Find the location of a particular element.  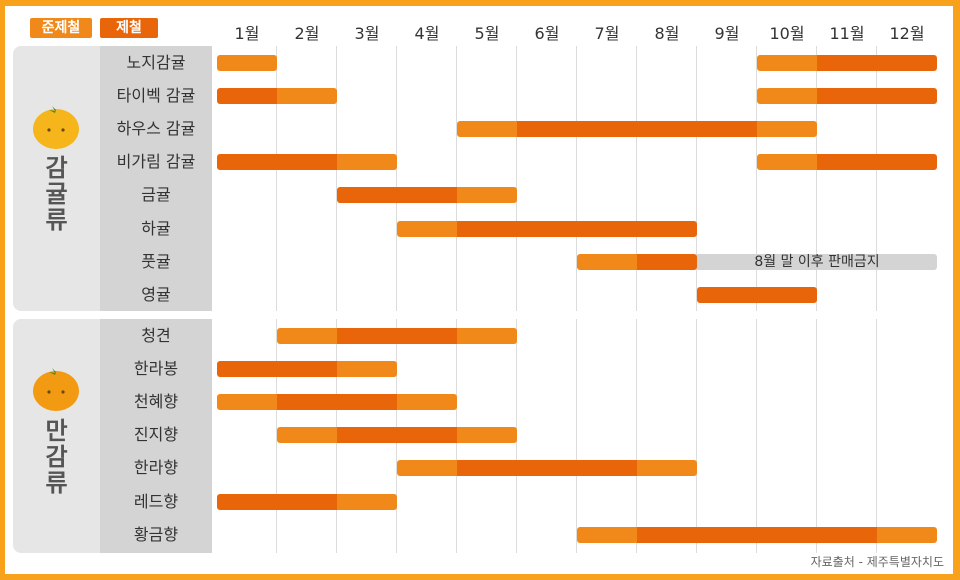

row-label: 천혜향 is located at coordinates (156, 402).